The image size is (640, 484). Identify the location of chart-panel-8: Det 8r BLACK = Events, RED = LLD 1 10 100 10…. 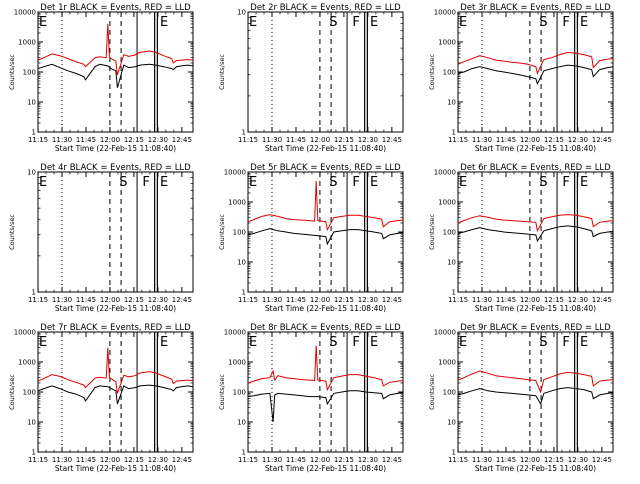
(311, 398).